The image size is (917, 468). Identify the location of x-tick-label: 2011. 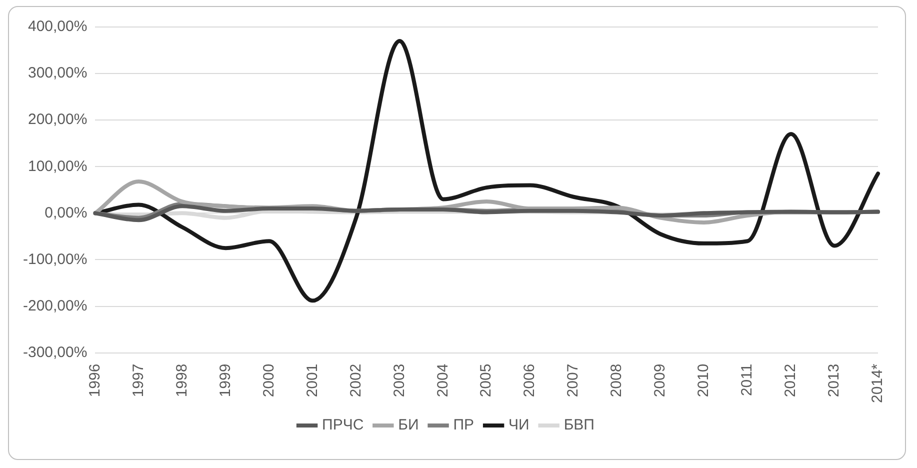
(747, 380).